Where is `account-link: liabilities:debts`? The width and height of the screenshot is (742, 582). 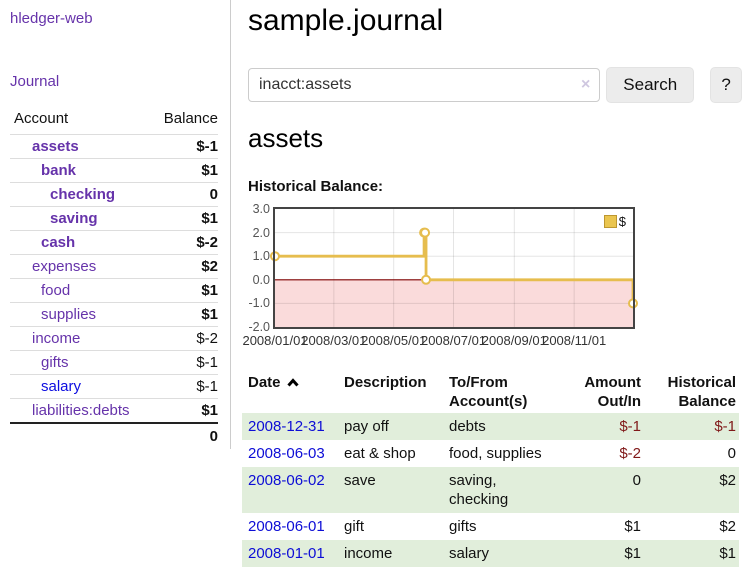
account-link: liabilities:debts is located at coordinates (81, 410).